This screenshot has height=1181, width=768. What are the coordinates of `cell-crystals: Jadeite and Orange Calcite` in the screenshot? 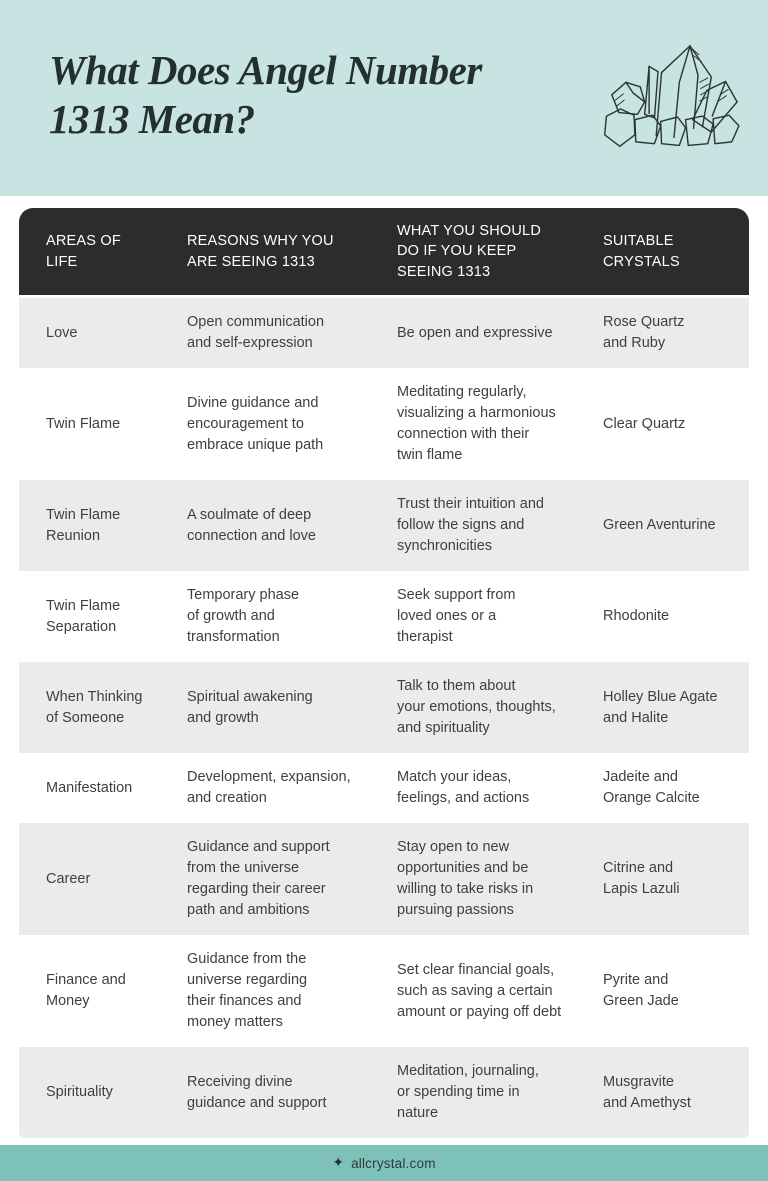 It's located at (651, 788).